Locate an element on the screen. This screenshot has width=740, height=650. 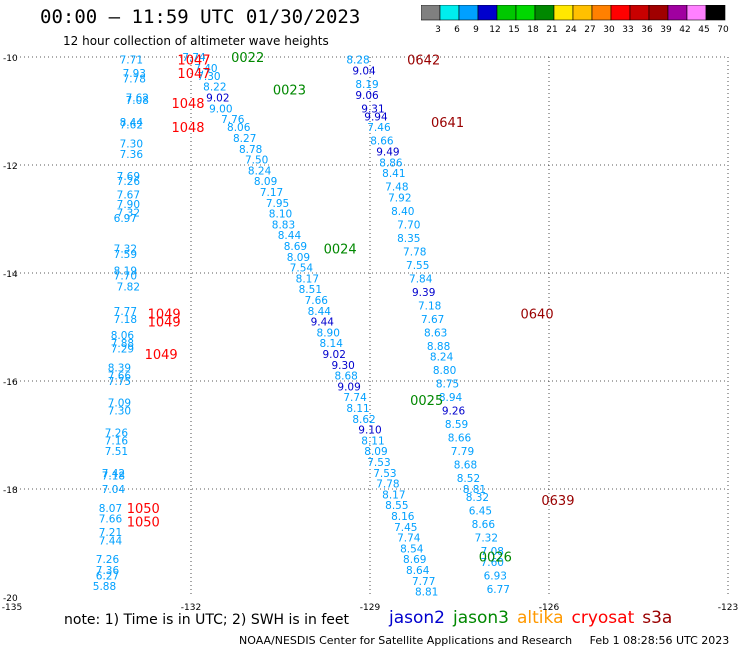
swh-value: 7.42 is located at coordinates (113, 474).